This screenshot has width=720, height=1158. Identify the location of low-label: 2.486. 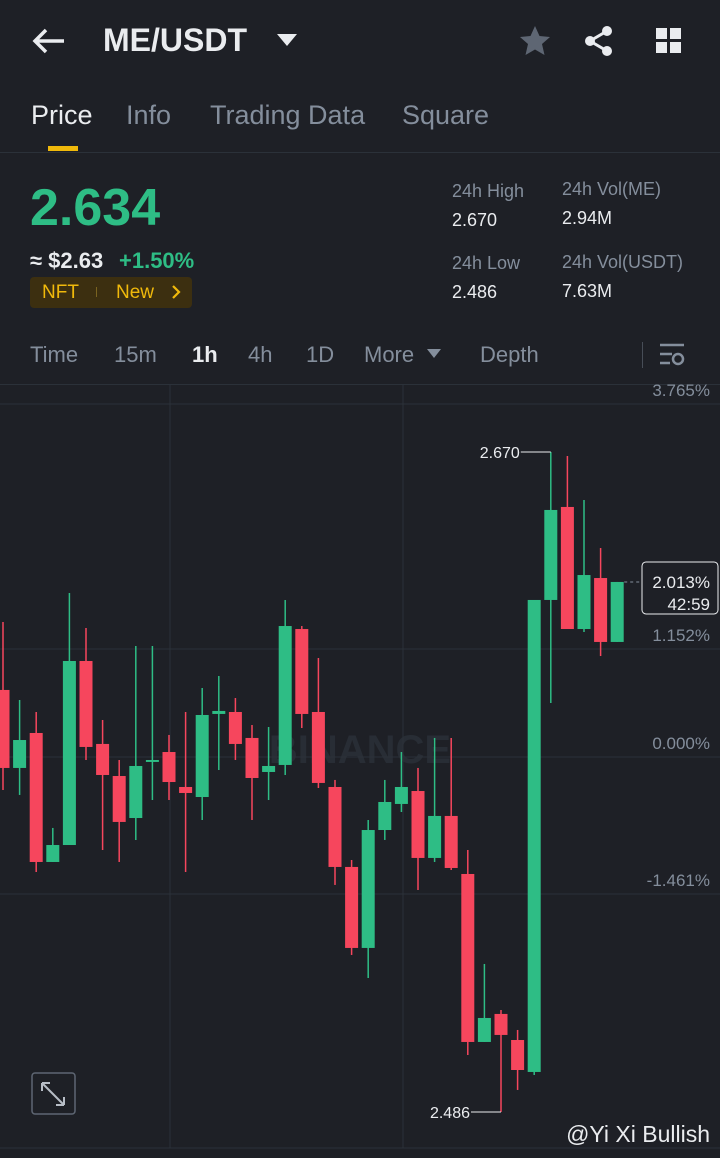
(450, 1113).